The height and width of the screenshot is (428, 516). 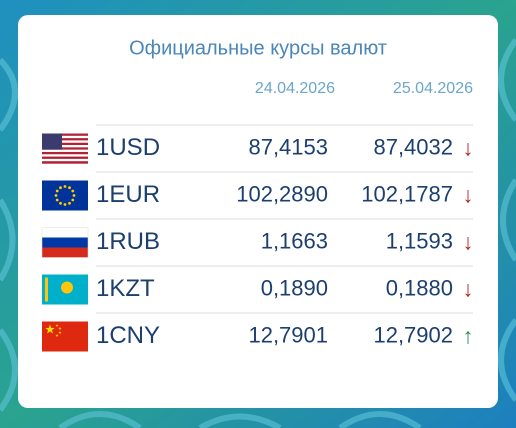 I want to click on rate: 87,4153, so click(x=288, y=146).